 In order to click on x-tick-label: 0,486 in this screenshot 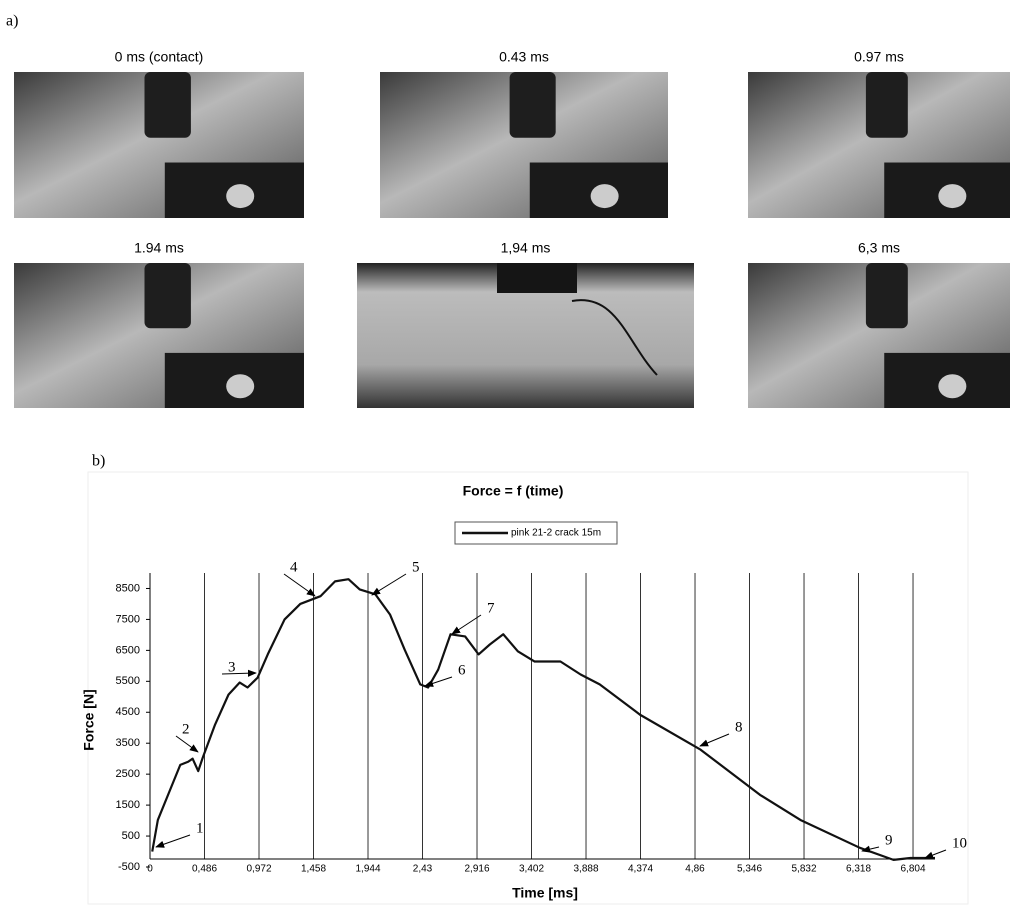, I will do `click(204, 869)`.